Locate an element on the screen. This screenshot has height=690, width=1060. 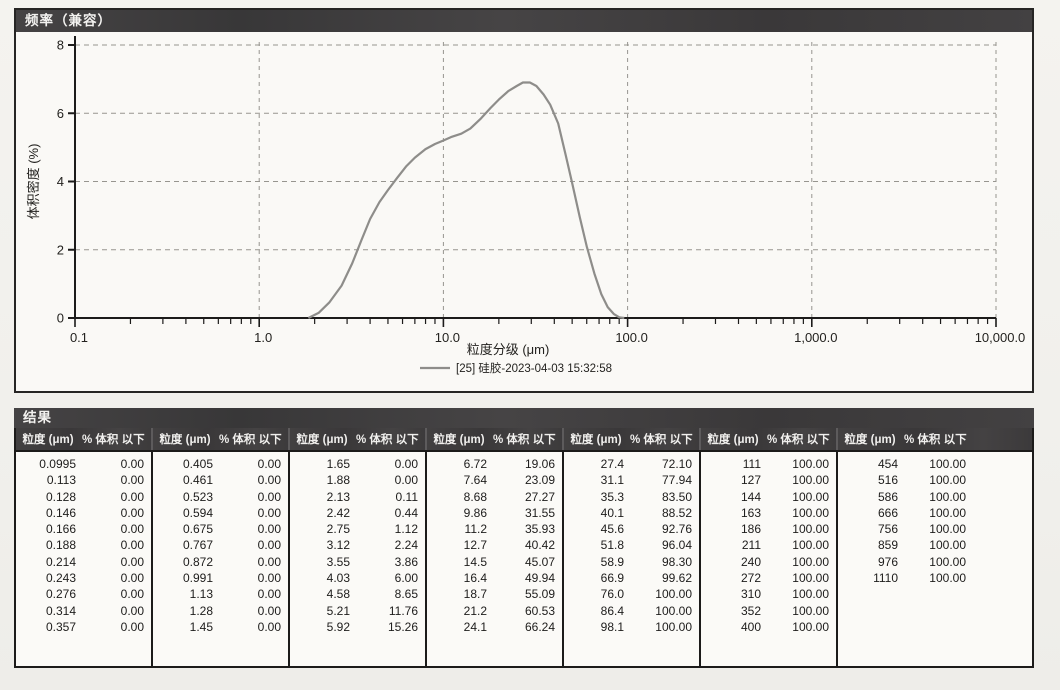
table-row: 454 100.00 is located at coordinates (935, 464).